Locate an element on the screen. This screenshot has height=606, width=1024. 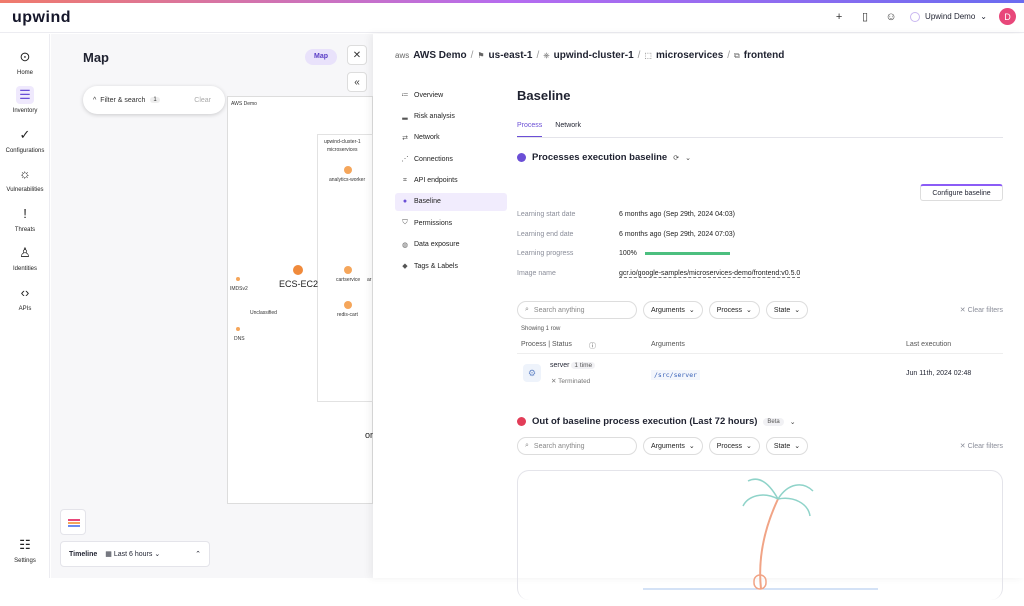
layers-button is located at coordinates (73, 522).